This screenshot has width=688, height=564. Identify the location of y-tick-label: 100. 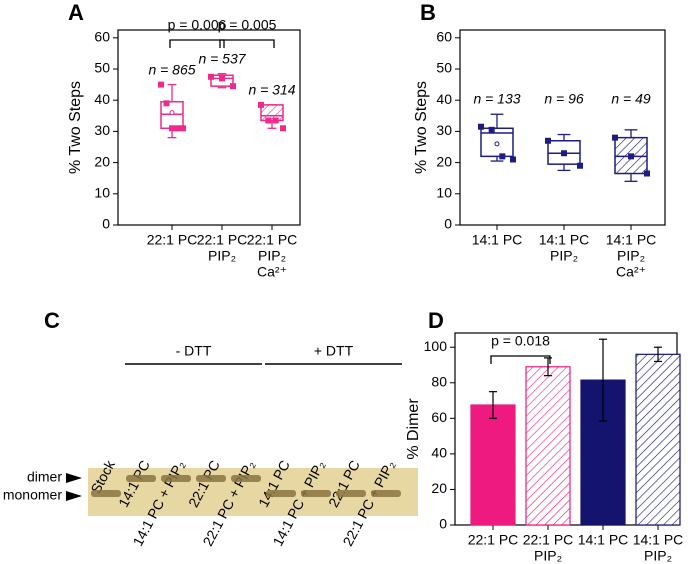
(436, 346).